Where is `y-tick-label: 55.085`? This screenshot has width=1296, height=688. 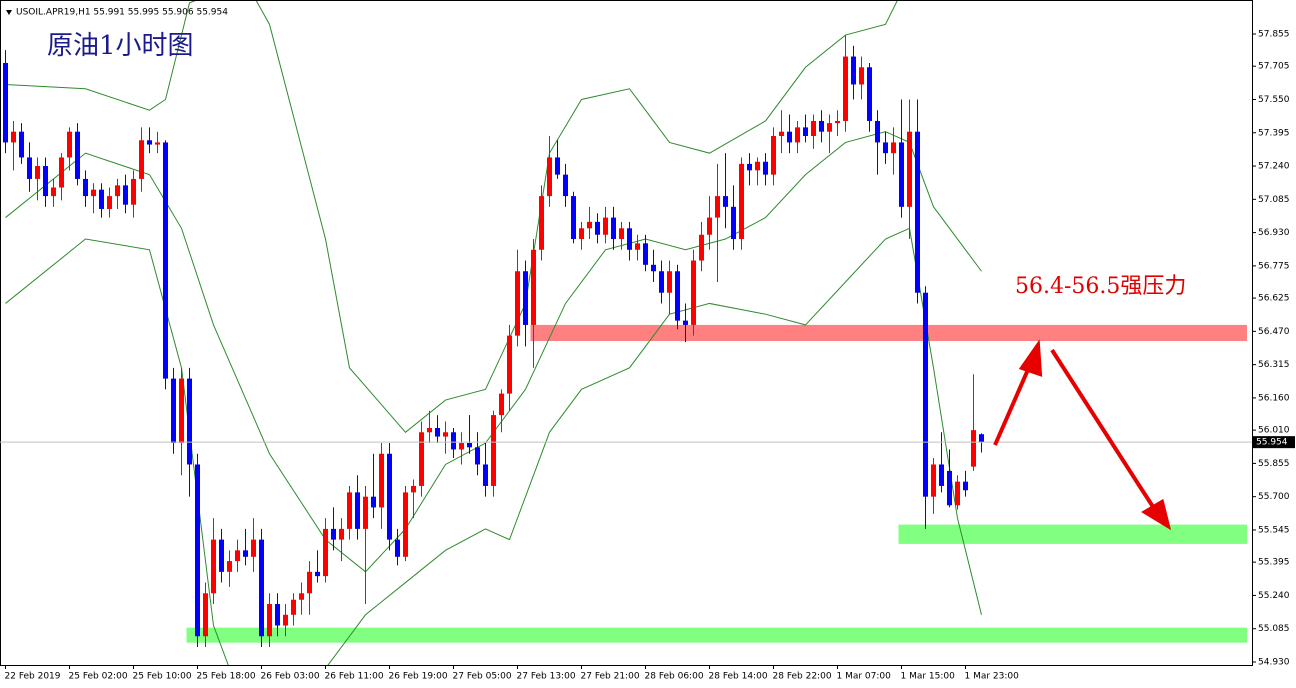
y-tick-label: 55.085 is located at coordinates (1274, 629).